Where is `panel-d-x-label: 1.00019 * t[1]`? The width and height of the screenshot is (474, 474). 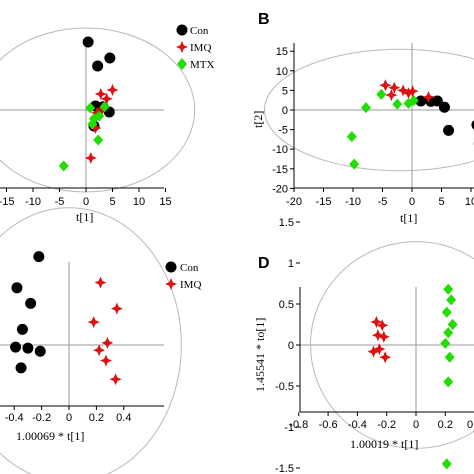 panel-d-x-label: 1.00019 * t[1] is located at coordinates (384, 444).